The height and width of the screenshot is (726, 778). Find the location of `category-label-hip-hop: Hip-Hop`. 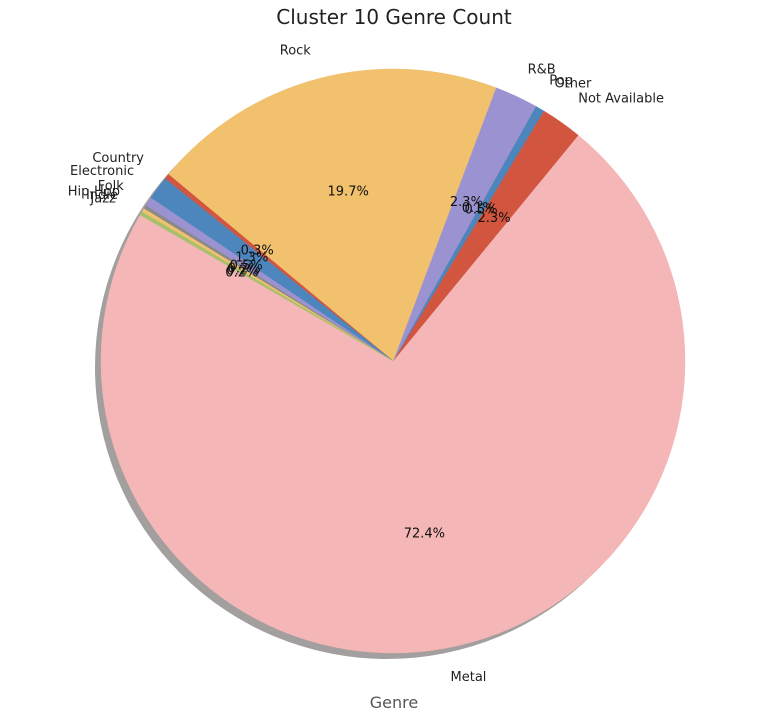

category-label-hip-hop: Hip-Hop is located at coordinates (94, 192).